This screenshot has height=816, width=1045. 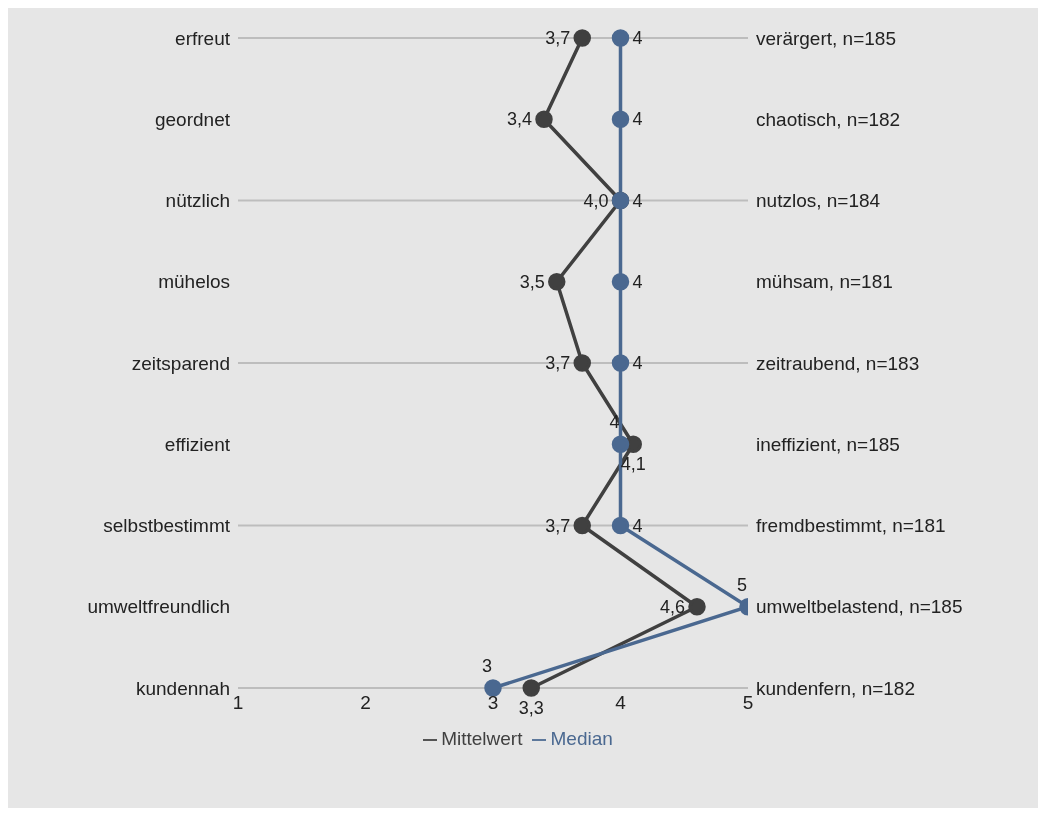 What do you see at coordinates (182, 688) in the screenshot?
I see `y-tick-label: kundennah` at bounding box center [182, 688].